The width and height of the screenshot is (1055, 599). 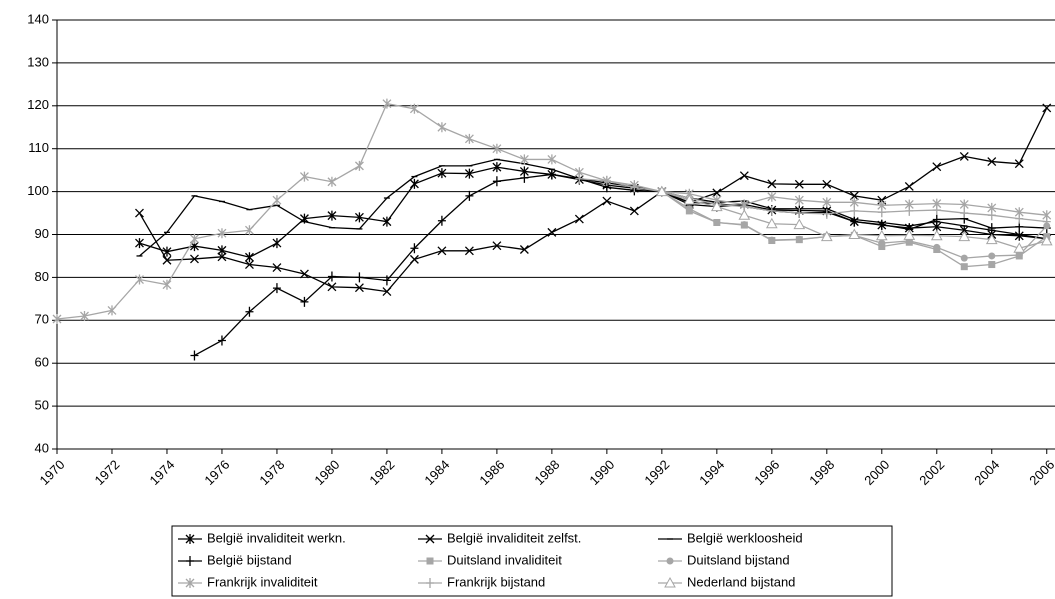 What do you see at coordinates (42, 276) in the screenshot?
I see `y-tick-label: 80` at bounding box center [42, 276].